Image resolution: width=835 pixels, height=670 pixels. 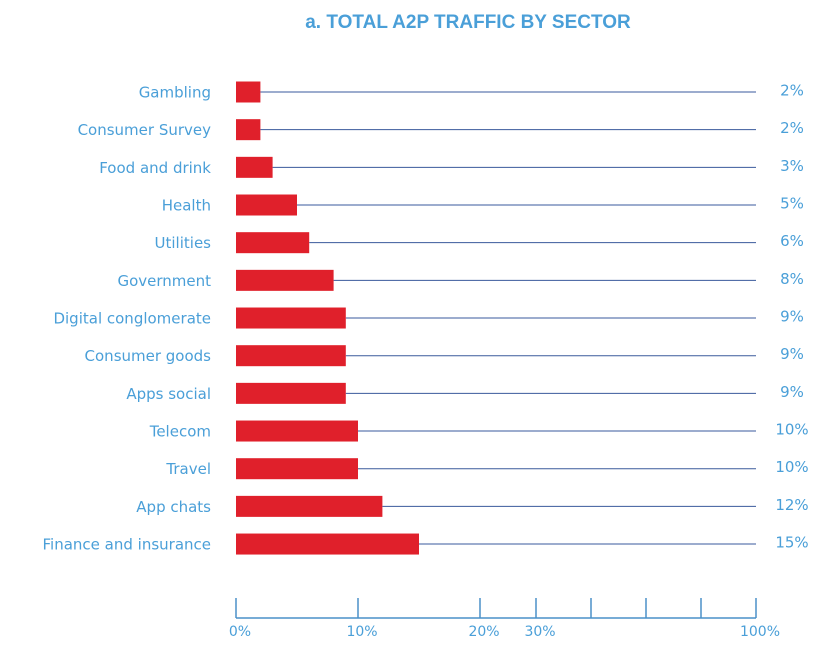 What do you see at coordinates (361, 632) in the screenshot?
I see `x-tick-label: 10%` at bounding box center [361, 632].